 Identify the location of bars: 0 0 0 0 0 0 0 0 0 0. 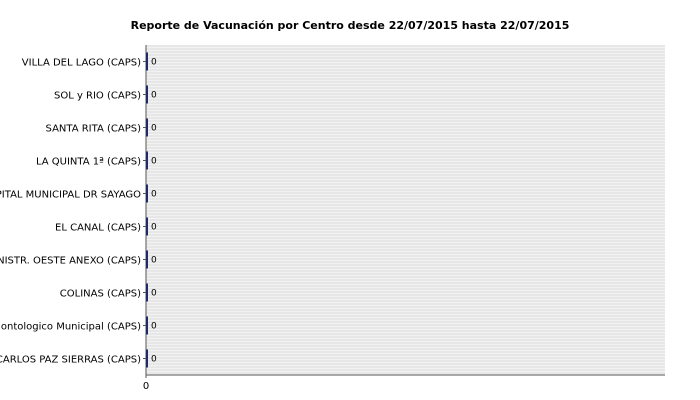
(151, 210).